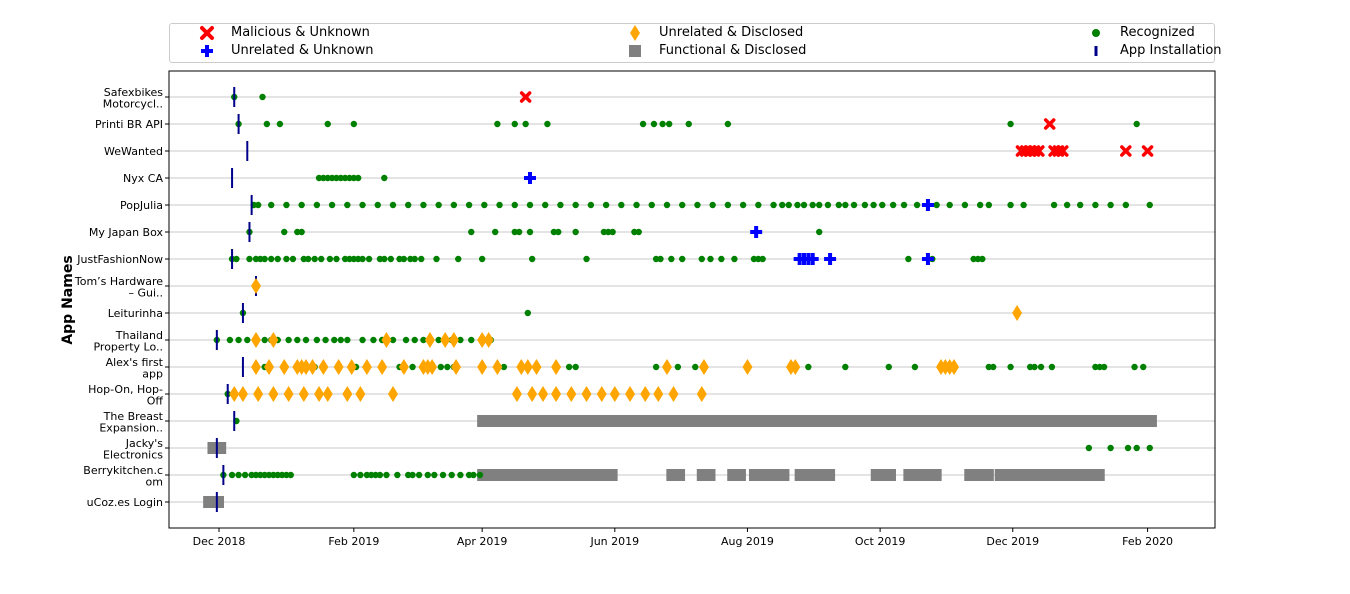 Image resolution: width=1350 pixels, height=594 pixels. What do you see at coordinates (1171, 50) in the screenshot?
I see `legend-label: App Installation` at bounding box center [1171, 50].